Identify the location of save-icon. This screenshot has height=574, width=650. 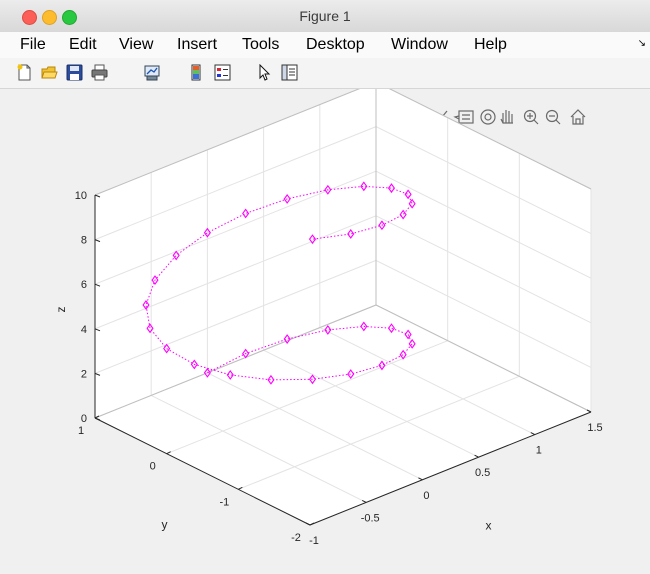
(74, 72).